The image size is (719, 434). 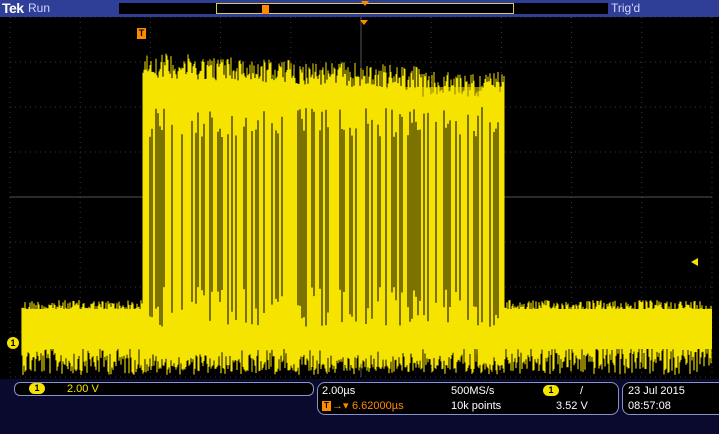 What do you see at coordinates (626, 8) in the screenshot?
I see `trigger-status: Trig'd` at bounding box center [626, 8].